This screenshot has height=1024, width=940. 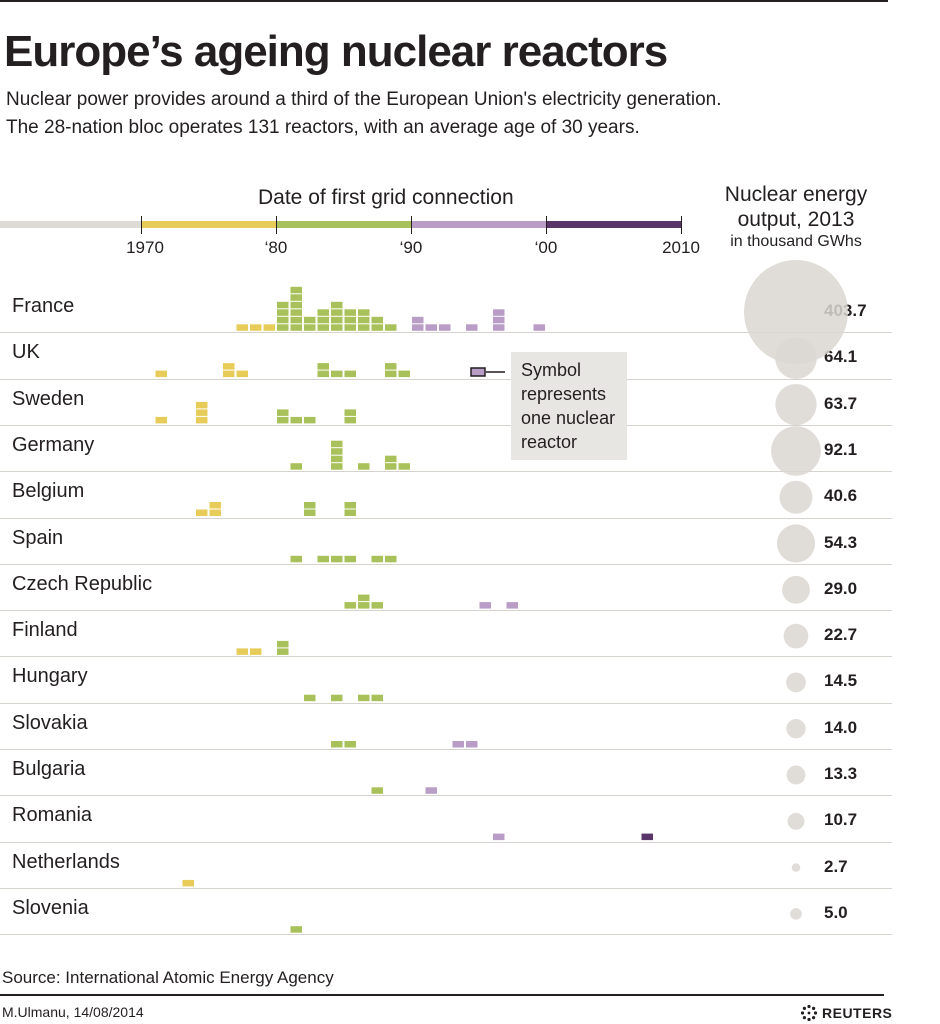 What do you see at coordinates (50, 676) in the screenshot?
I see `country-label: Hungary` at bounding box center [50, 676].